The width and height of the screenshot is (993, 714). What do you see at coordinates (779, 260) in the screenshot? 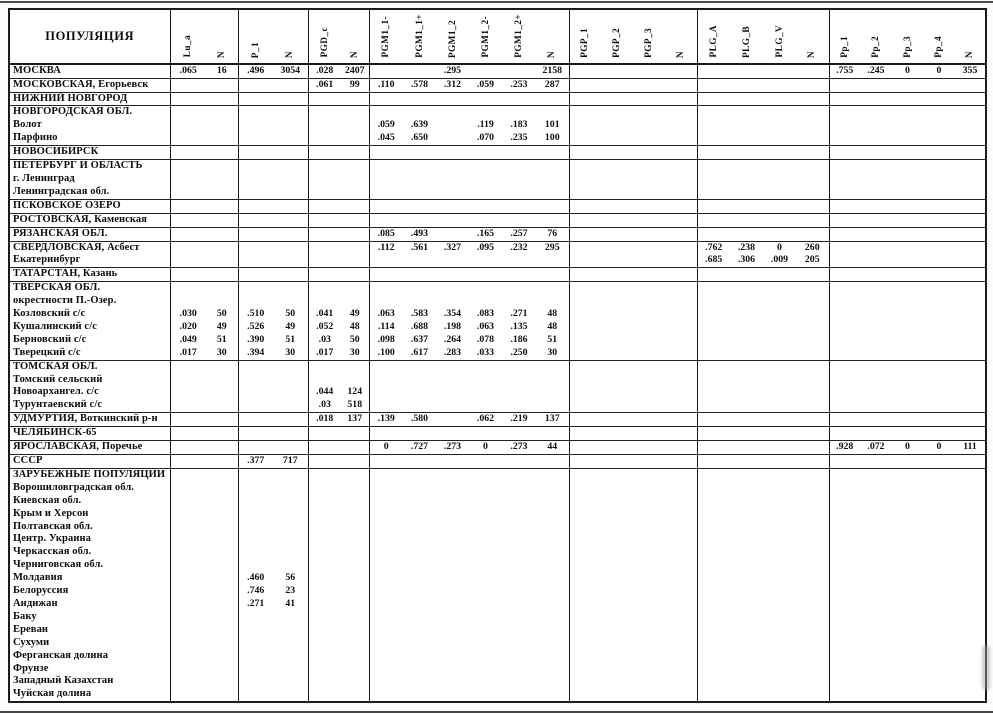
I see `value-cell: .009` at bounding box center [779, 260].